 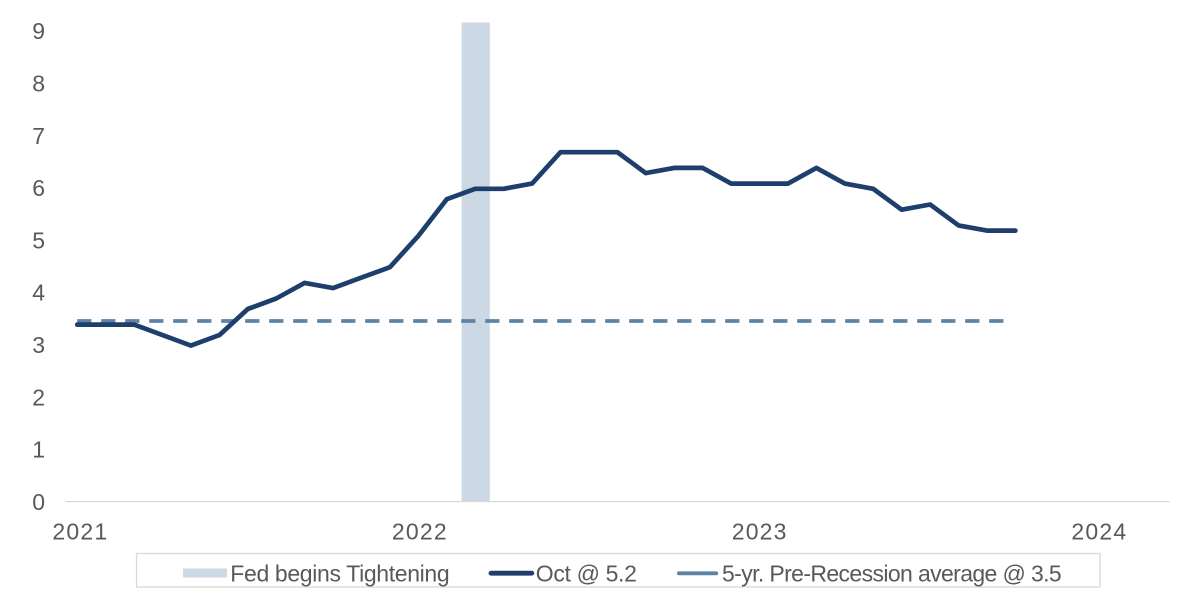 I want to click on svg-text: 3, so click(x=38, y=345).